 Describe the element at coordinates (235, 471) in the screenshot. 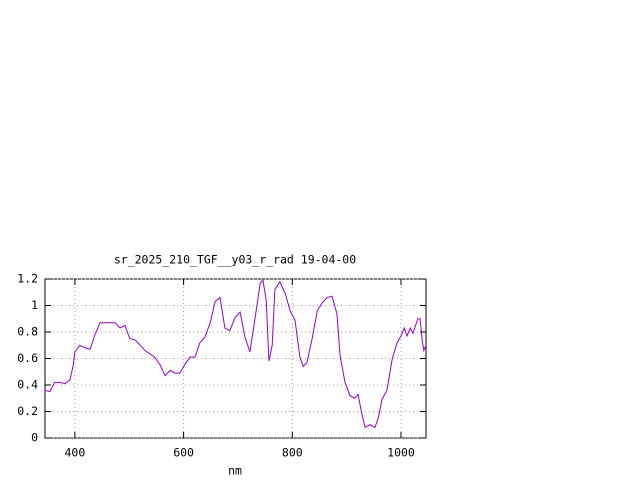

I see `x-axis-label: nm` at that location.